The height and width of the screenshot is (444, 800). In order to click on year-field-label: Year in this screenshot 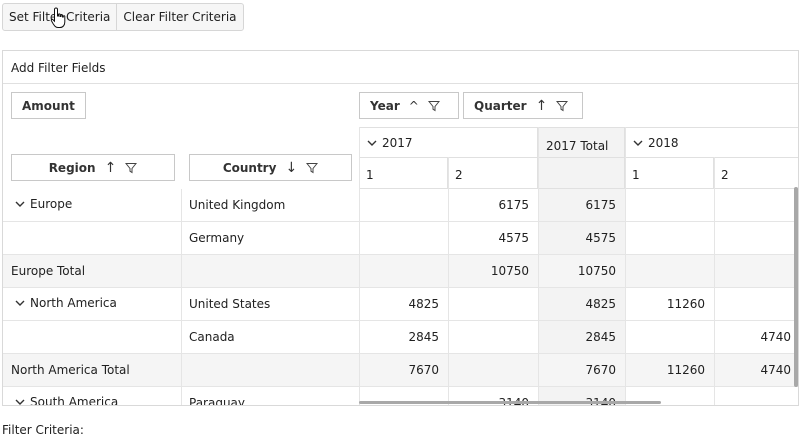, I will do `click(385, 105)`.